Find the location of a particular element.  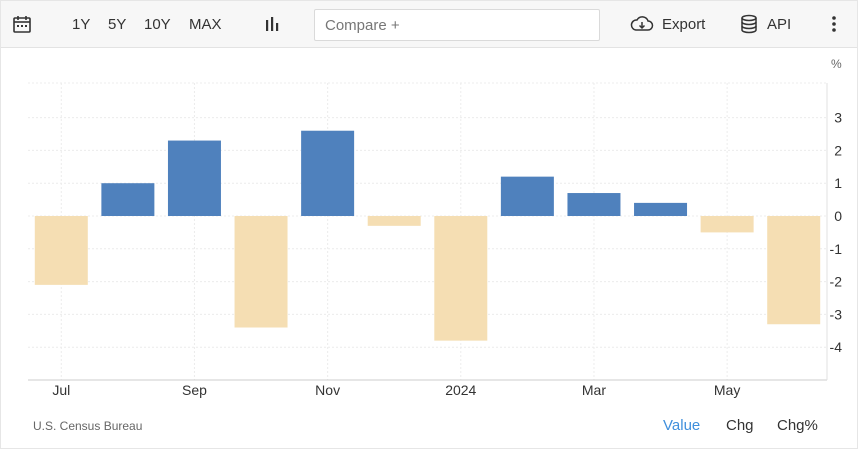

x-tick-label: 2024 is located at coordinates (460, 390).